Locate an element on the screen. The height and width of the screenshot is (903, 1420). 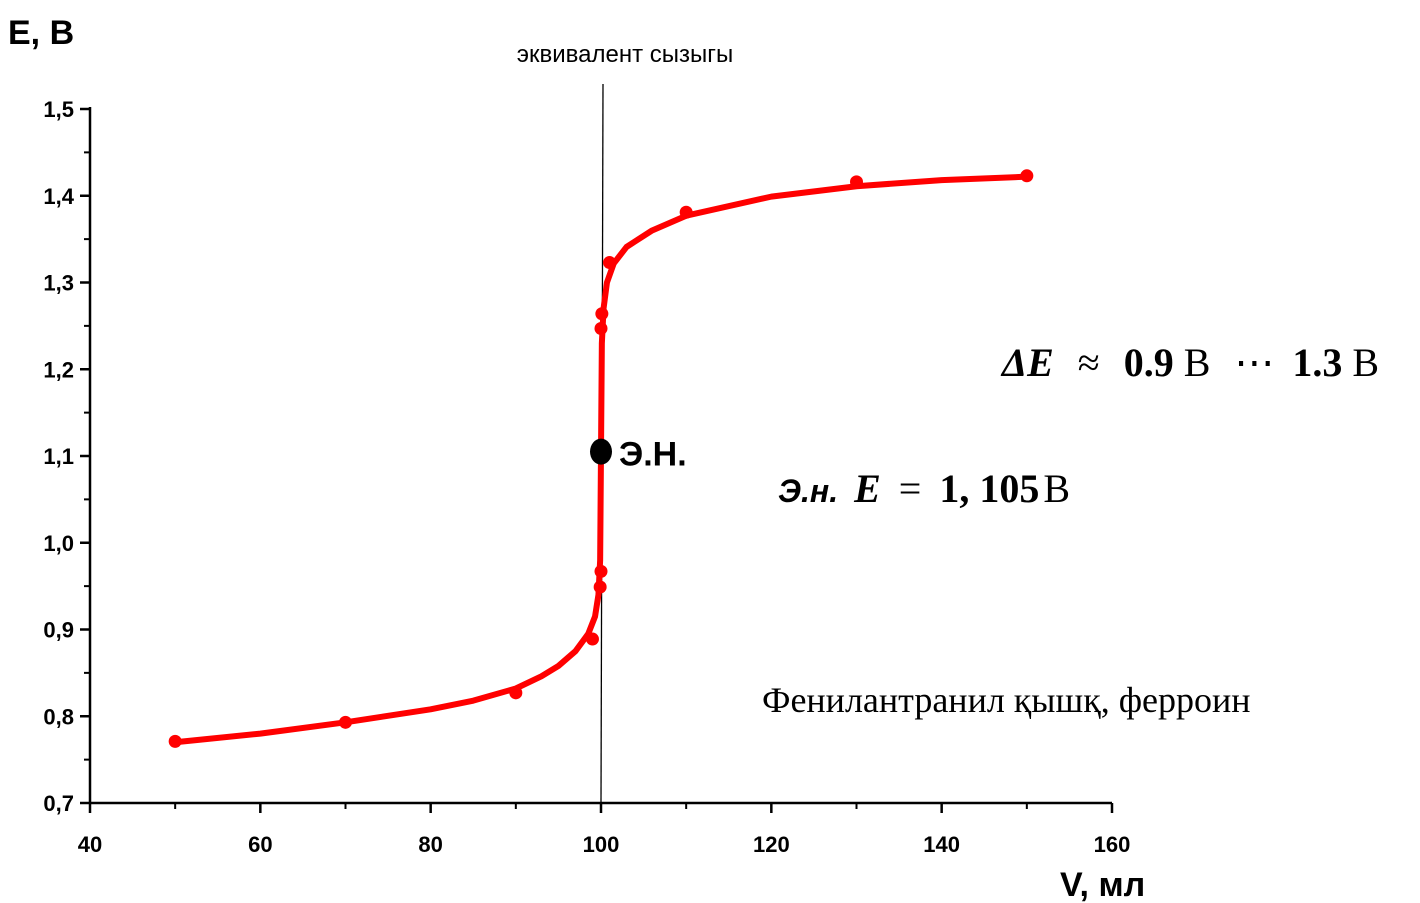
x-tick-label: 80 is located at coordinates (430, 844).